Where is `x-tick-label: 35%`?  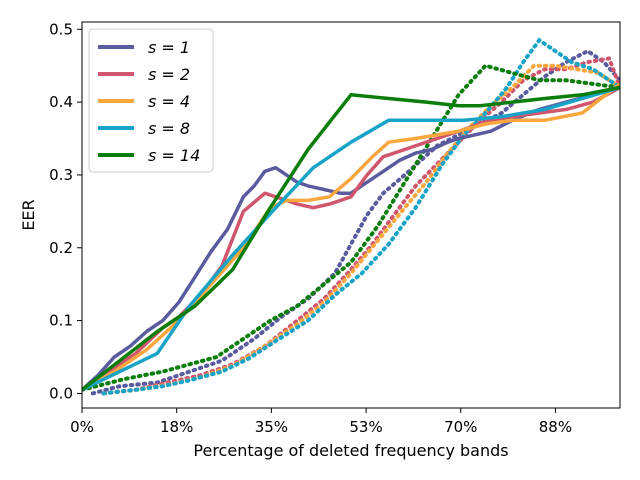
x-tick-label: 35% is located at coordinates (271, 427).